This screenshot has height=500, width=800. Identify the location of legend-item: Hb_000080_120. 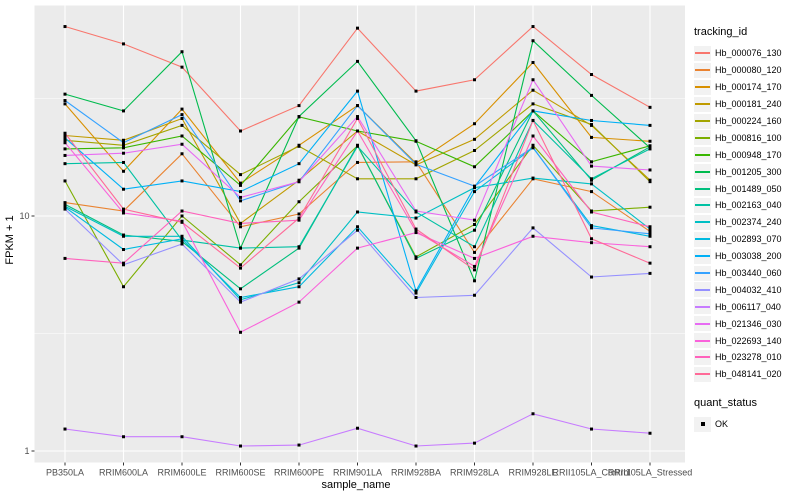
(746, 70).